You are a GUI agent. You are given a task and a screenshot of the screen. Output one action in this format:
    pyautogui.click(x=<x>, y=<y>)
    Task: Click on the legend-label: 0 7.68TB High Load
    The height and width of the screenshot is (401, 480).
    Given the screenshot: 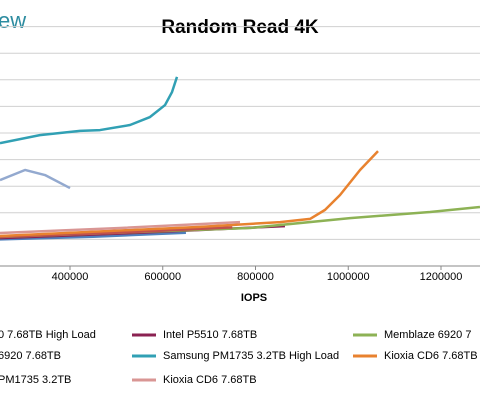 What is the action you would take?
    pyautogui.click(x=48, y=335)
    